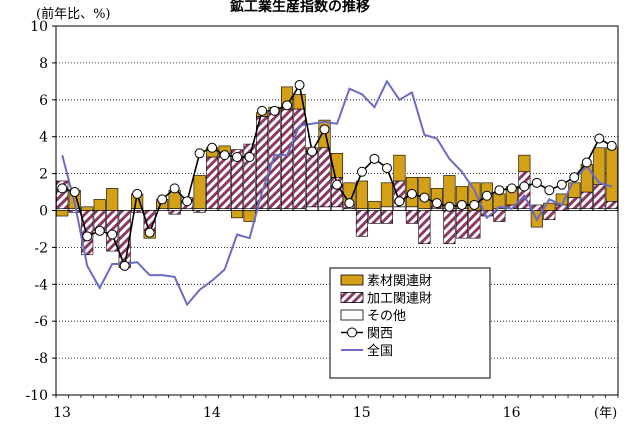 The width and height of the screenshot is (629, 428). What do you see at coordinates (73, 14) in the screenshot?
I see `y-axis-unit-label: (前年比、%)` at bounding box center [73, 14].